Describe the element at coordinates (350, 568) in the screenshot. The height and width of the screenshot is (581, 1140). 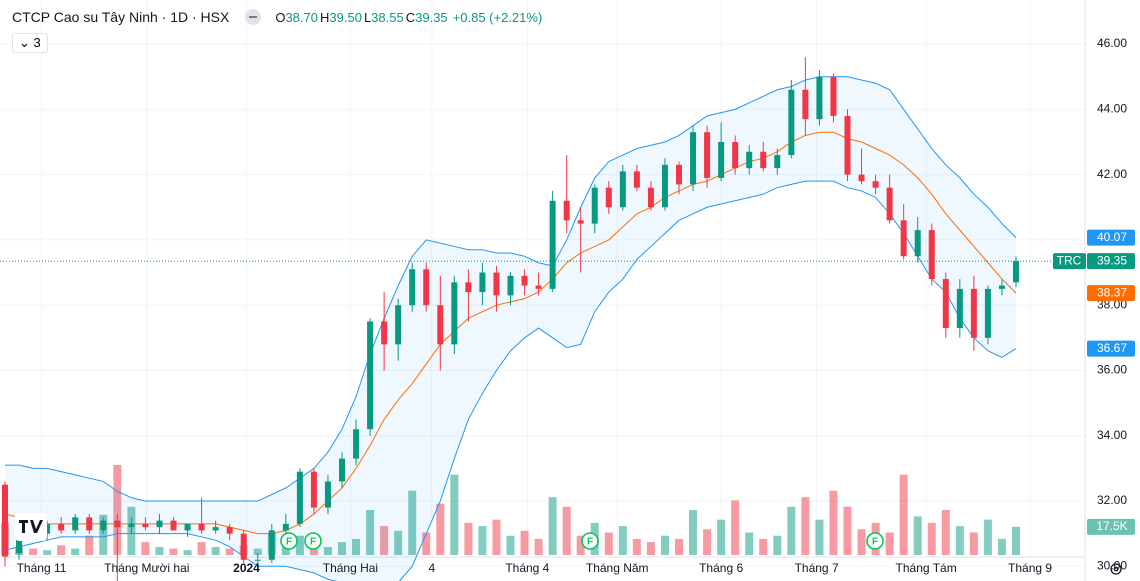
I see `x-tick-label: Tháng Hai` at that location.